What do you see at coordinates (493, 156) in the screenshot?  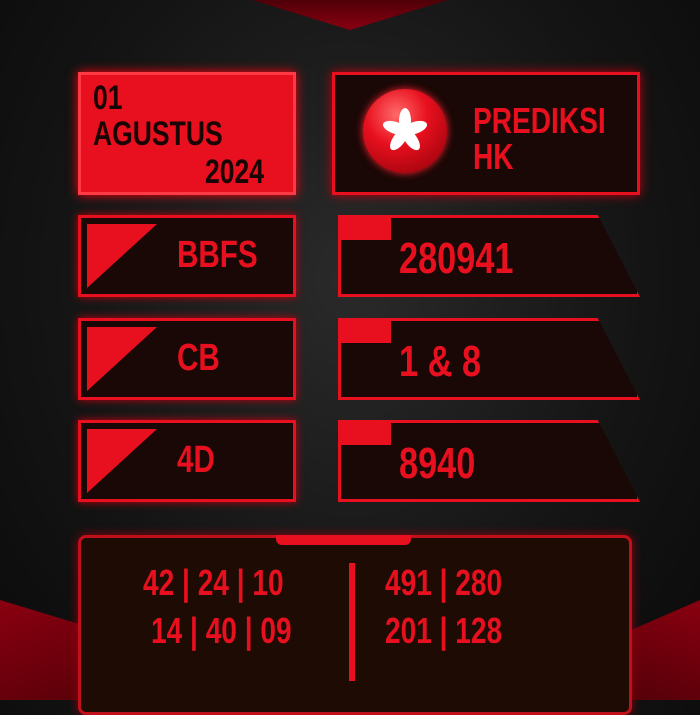 I see `title-line2: HK` at bounding box center [493, 156].